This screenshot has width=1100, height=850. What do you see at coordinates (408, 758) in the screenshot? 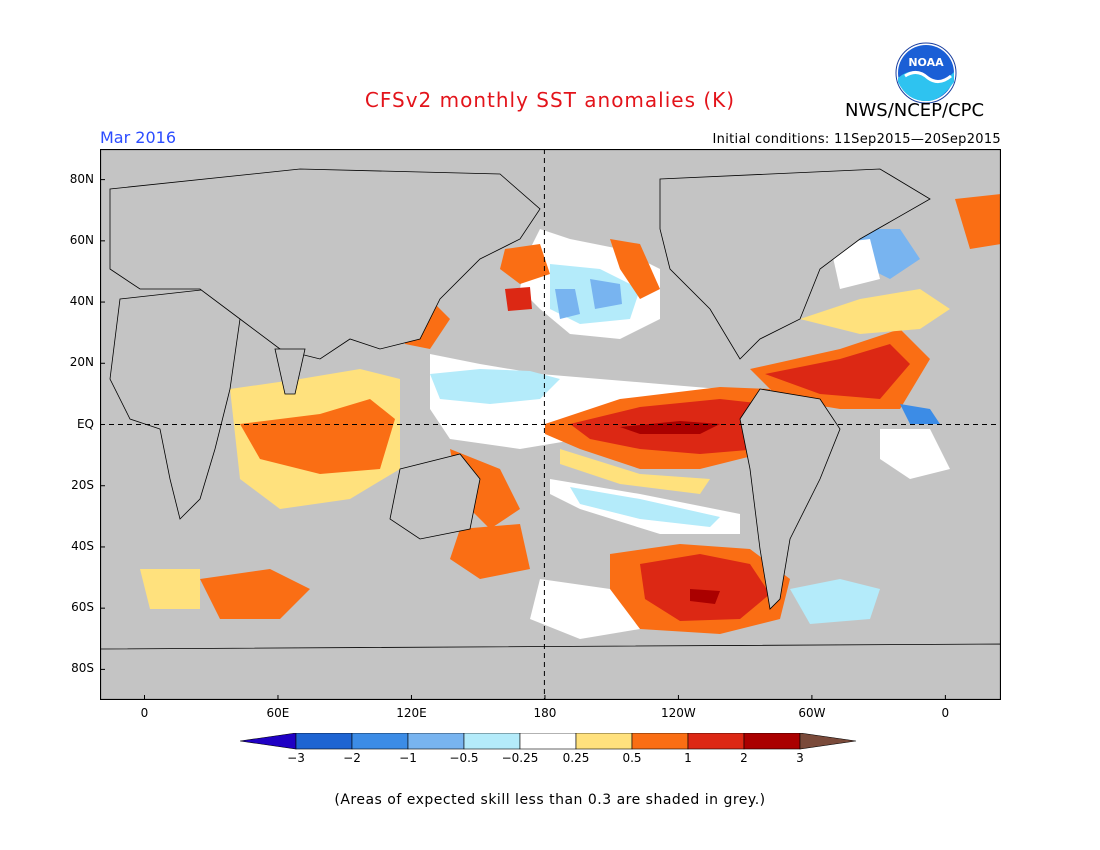
I see `colorbar-tick-label: −1` at bounding box center [408, 758].